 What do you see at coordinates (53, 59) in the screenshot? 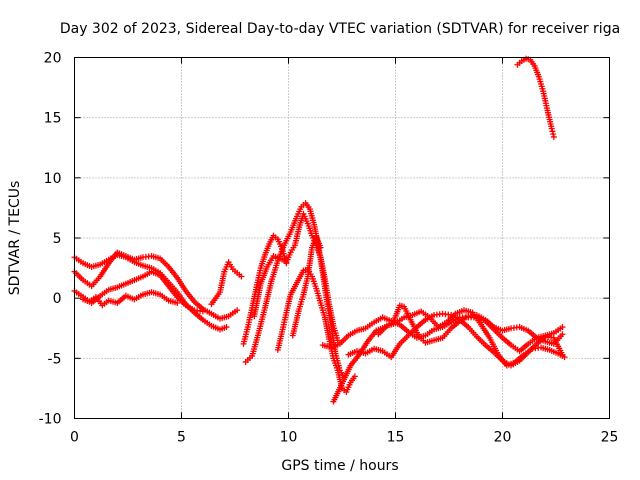
I see `y-tick-label: 20` at bounding box center [53, 59].